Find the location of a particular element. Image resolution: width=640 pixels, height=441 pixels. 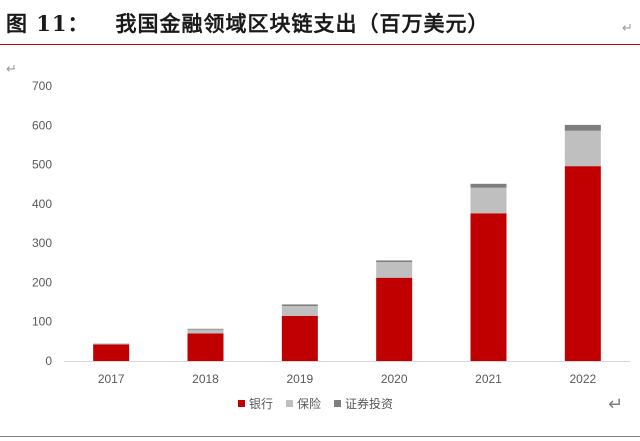

figure-title: 图 11： 我国金融领域区块链支出（百万美元） is located at coordinates (248, 23).